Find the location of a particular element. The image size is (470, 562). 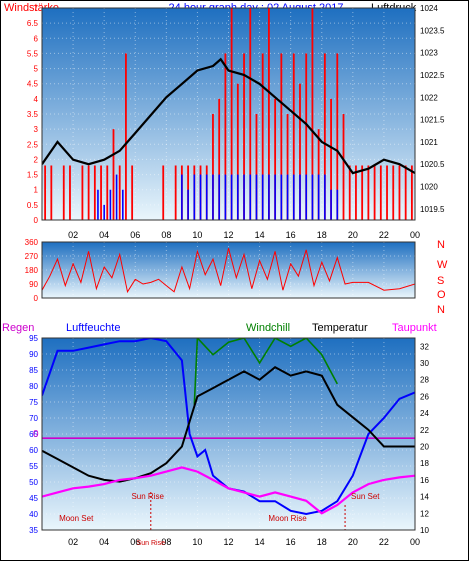

humidity-tick-label: 45 is located at coordinates (33, 498).